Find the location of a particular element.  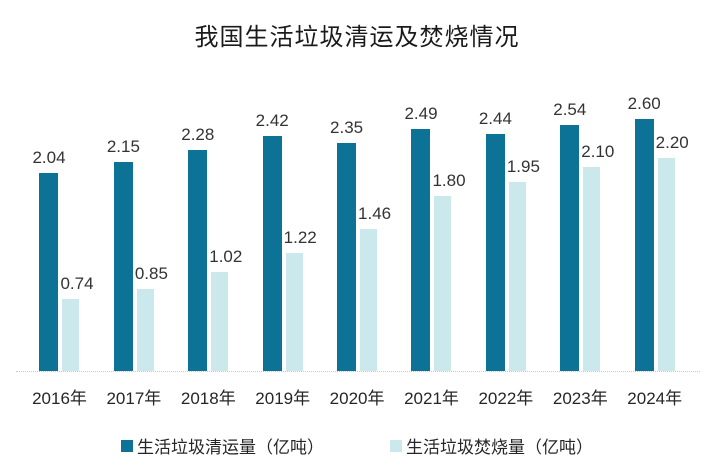

bar-group-2020年: 2.35 1.46 is located at coordinates (357, 244).